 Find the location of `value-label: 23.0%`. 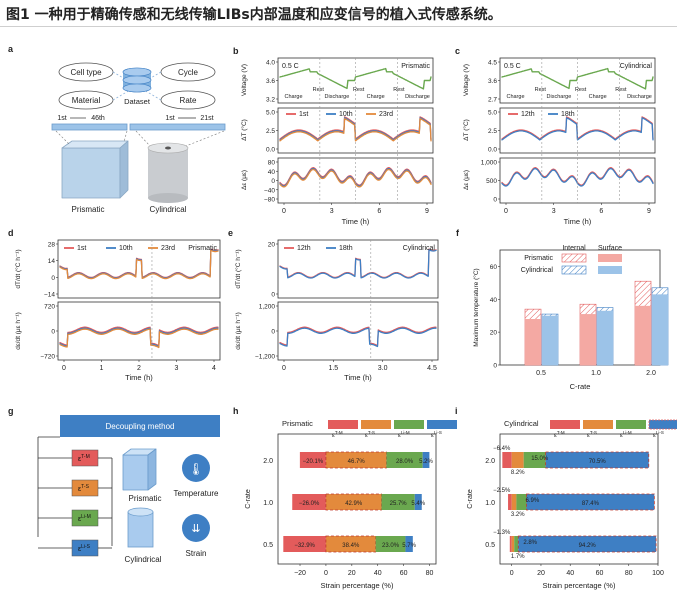

value-label: 23.0% is located at coordinates (391, 546).